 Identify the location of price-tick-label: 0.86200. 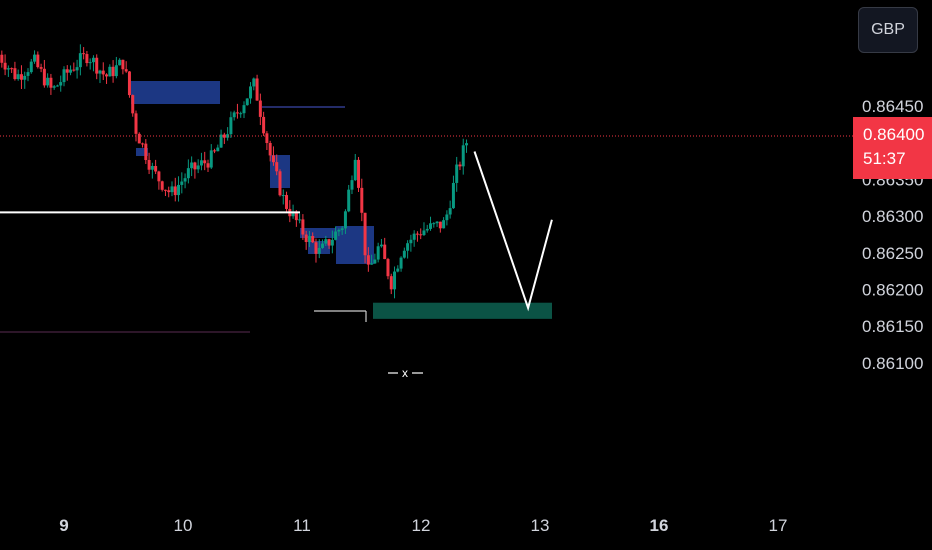
(892, 290).